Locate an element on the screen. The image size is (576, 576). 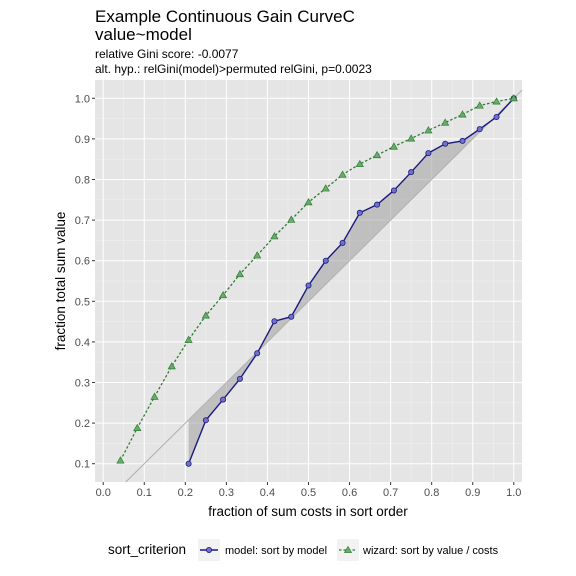
legend-key-wizard-marker is located at coordinates (348, 549).